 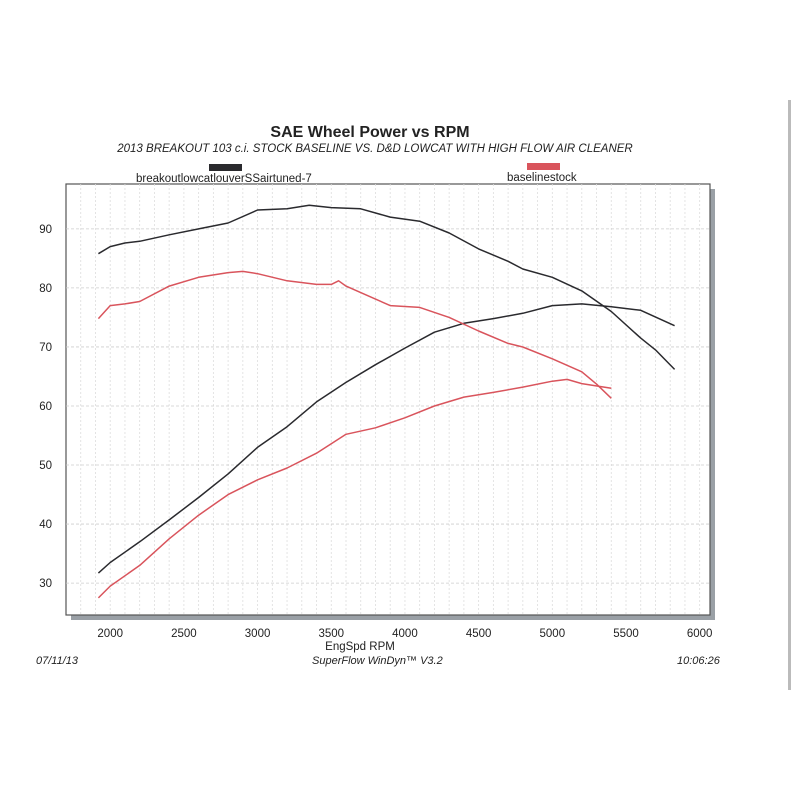 What do you see at coordinates (700, 634) in the screenshot?
I see `x-tick-label: 6000` at bounding box center [700, 634].